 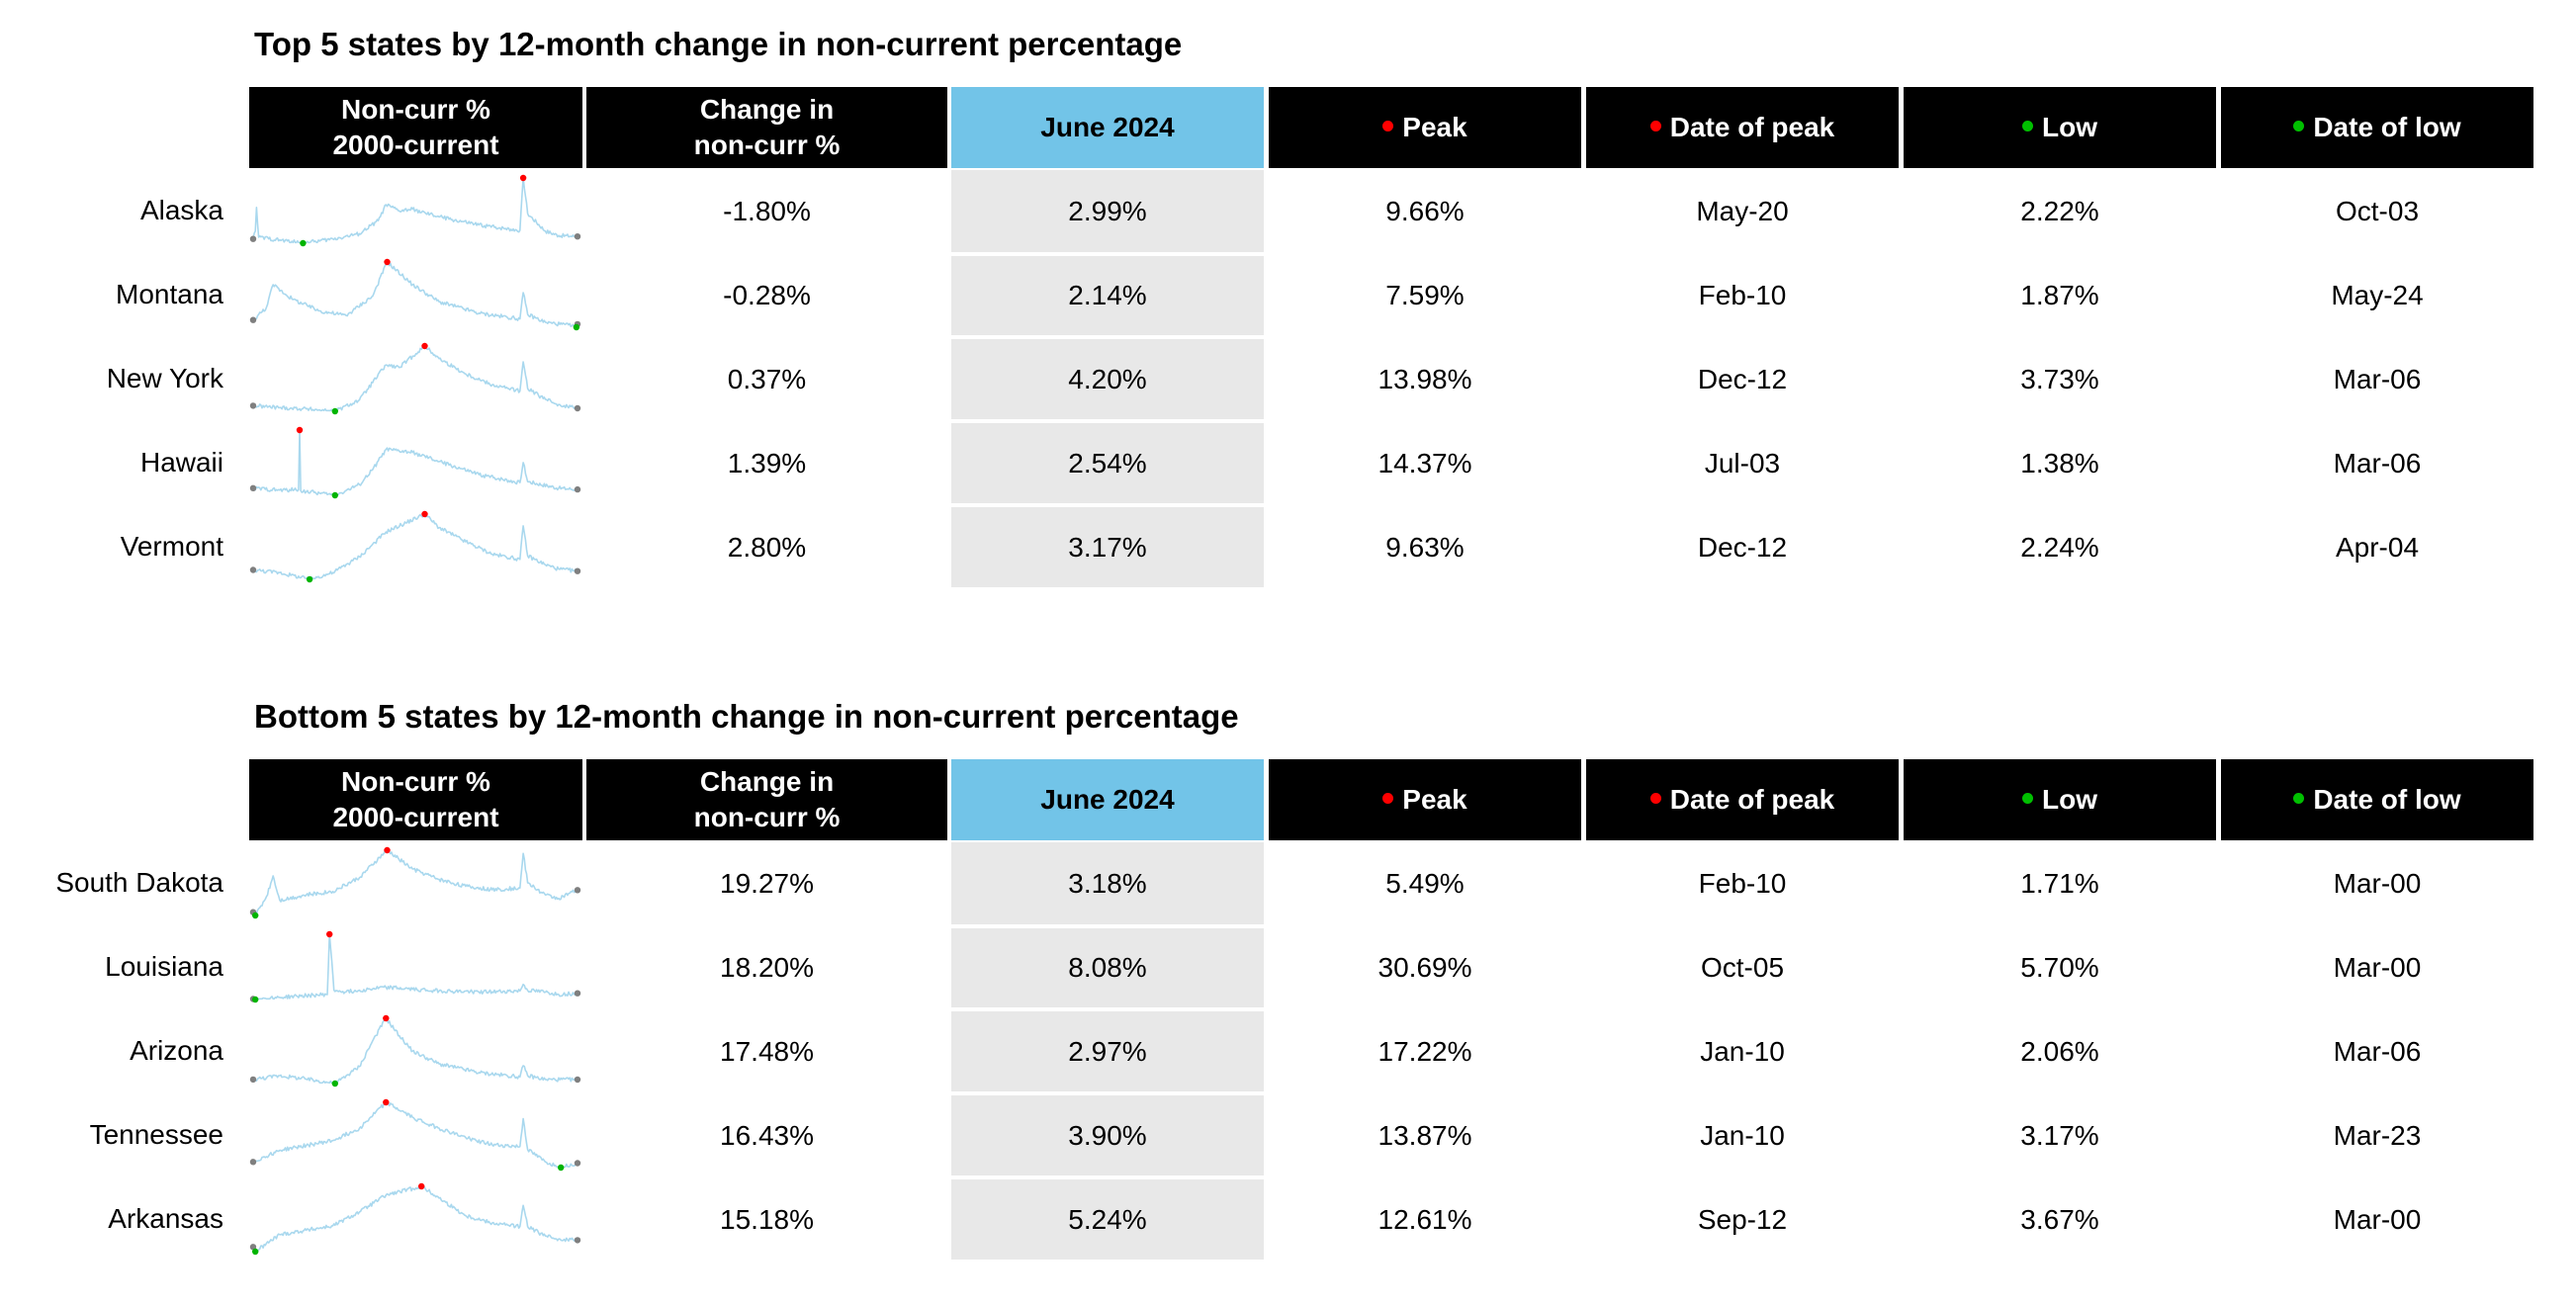 I want to click on header-sparkline: Non-curr % 2000-current, so click(x=415, y=127).